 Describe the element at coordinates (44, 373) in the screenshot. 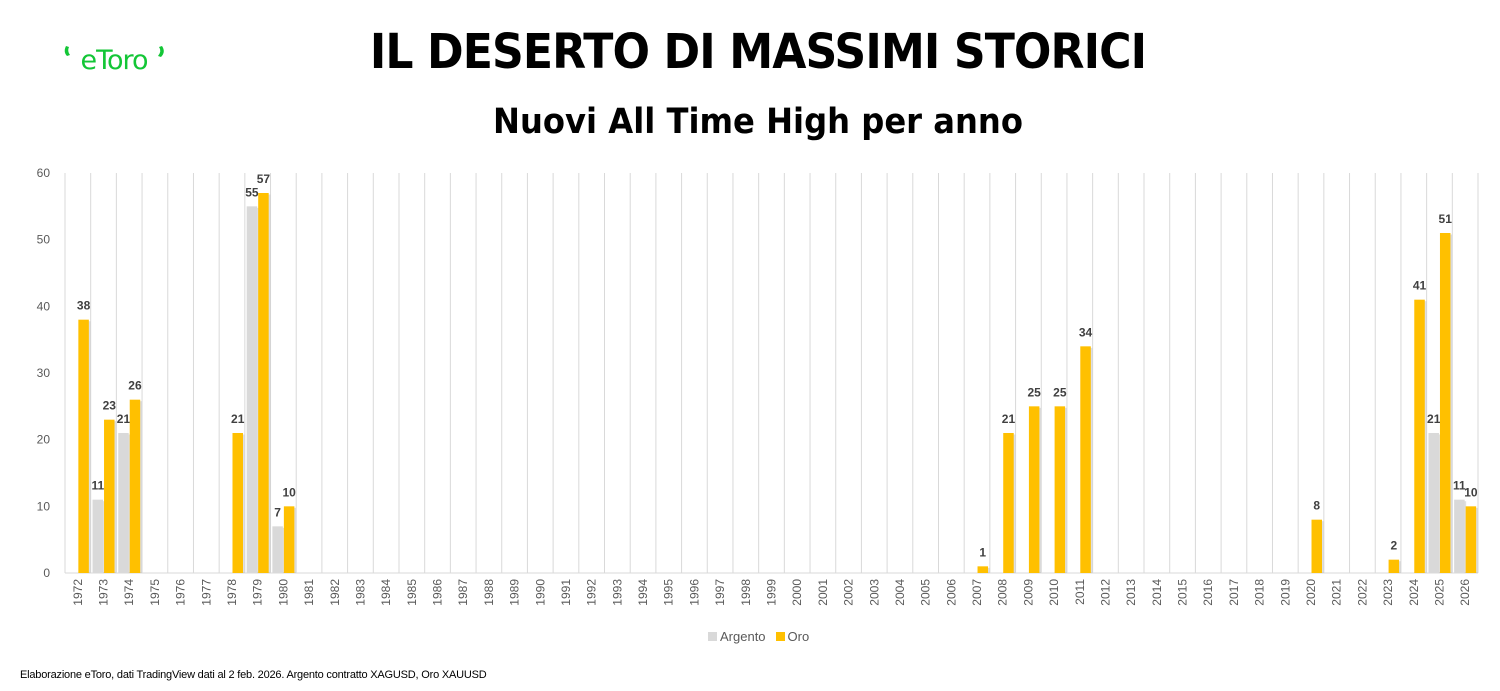

I see `y-tick-label: 30` at that location.